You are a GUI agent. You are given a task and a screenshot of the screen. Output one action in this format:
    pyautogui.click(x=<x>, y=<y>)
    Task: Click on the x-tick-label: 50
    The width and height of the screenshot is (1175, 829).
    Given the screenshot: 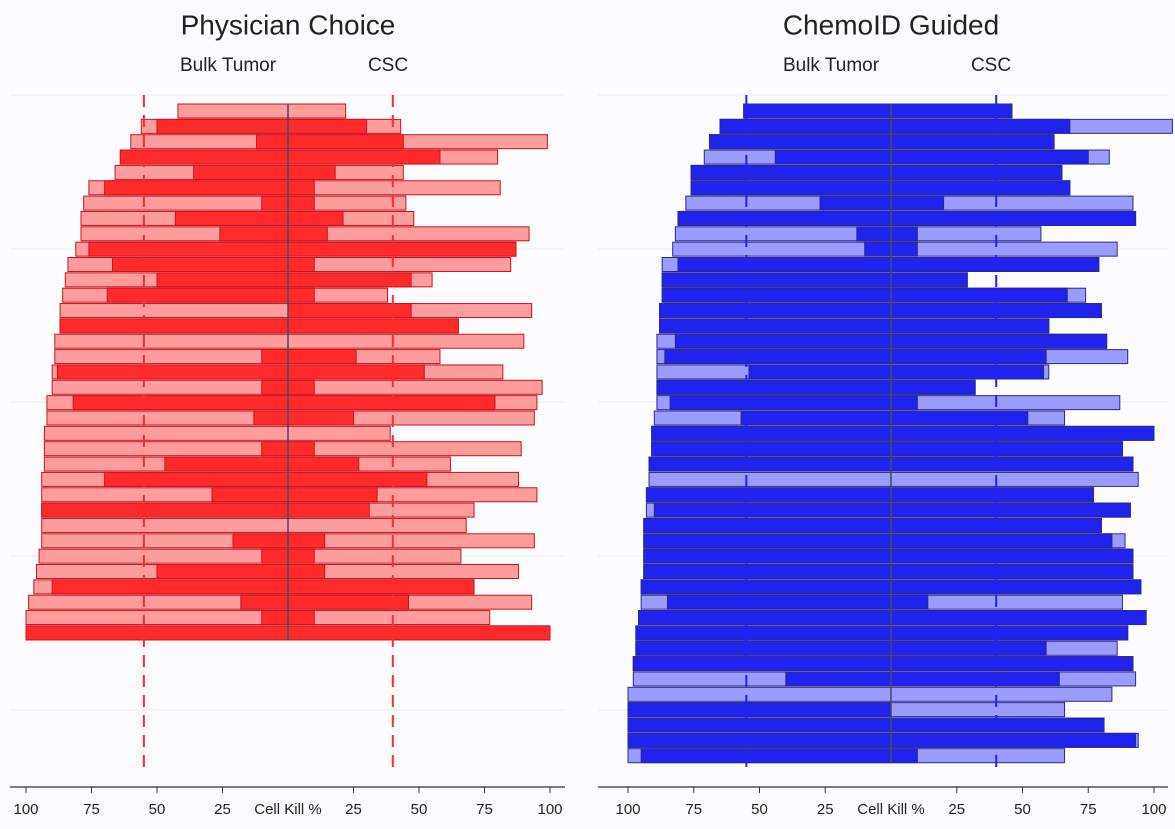 What is the action you would take?
    pyautogui.click(x=1022, y=809)
    